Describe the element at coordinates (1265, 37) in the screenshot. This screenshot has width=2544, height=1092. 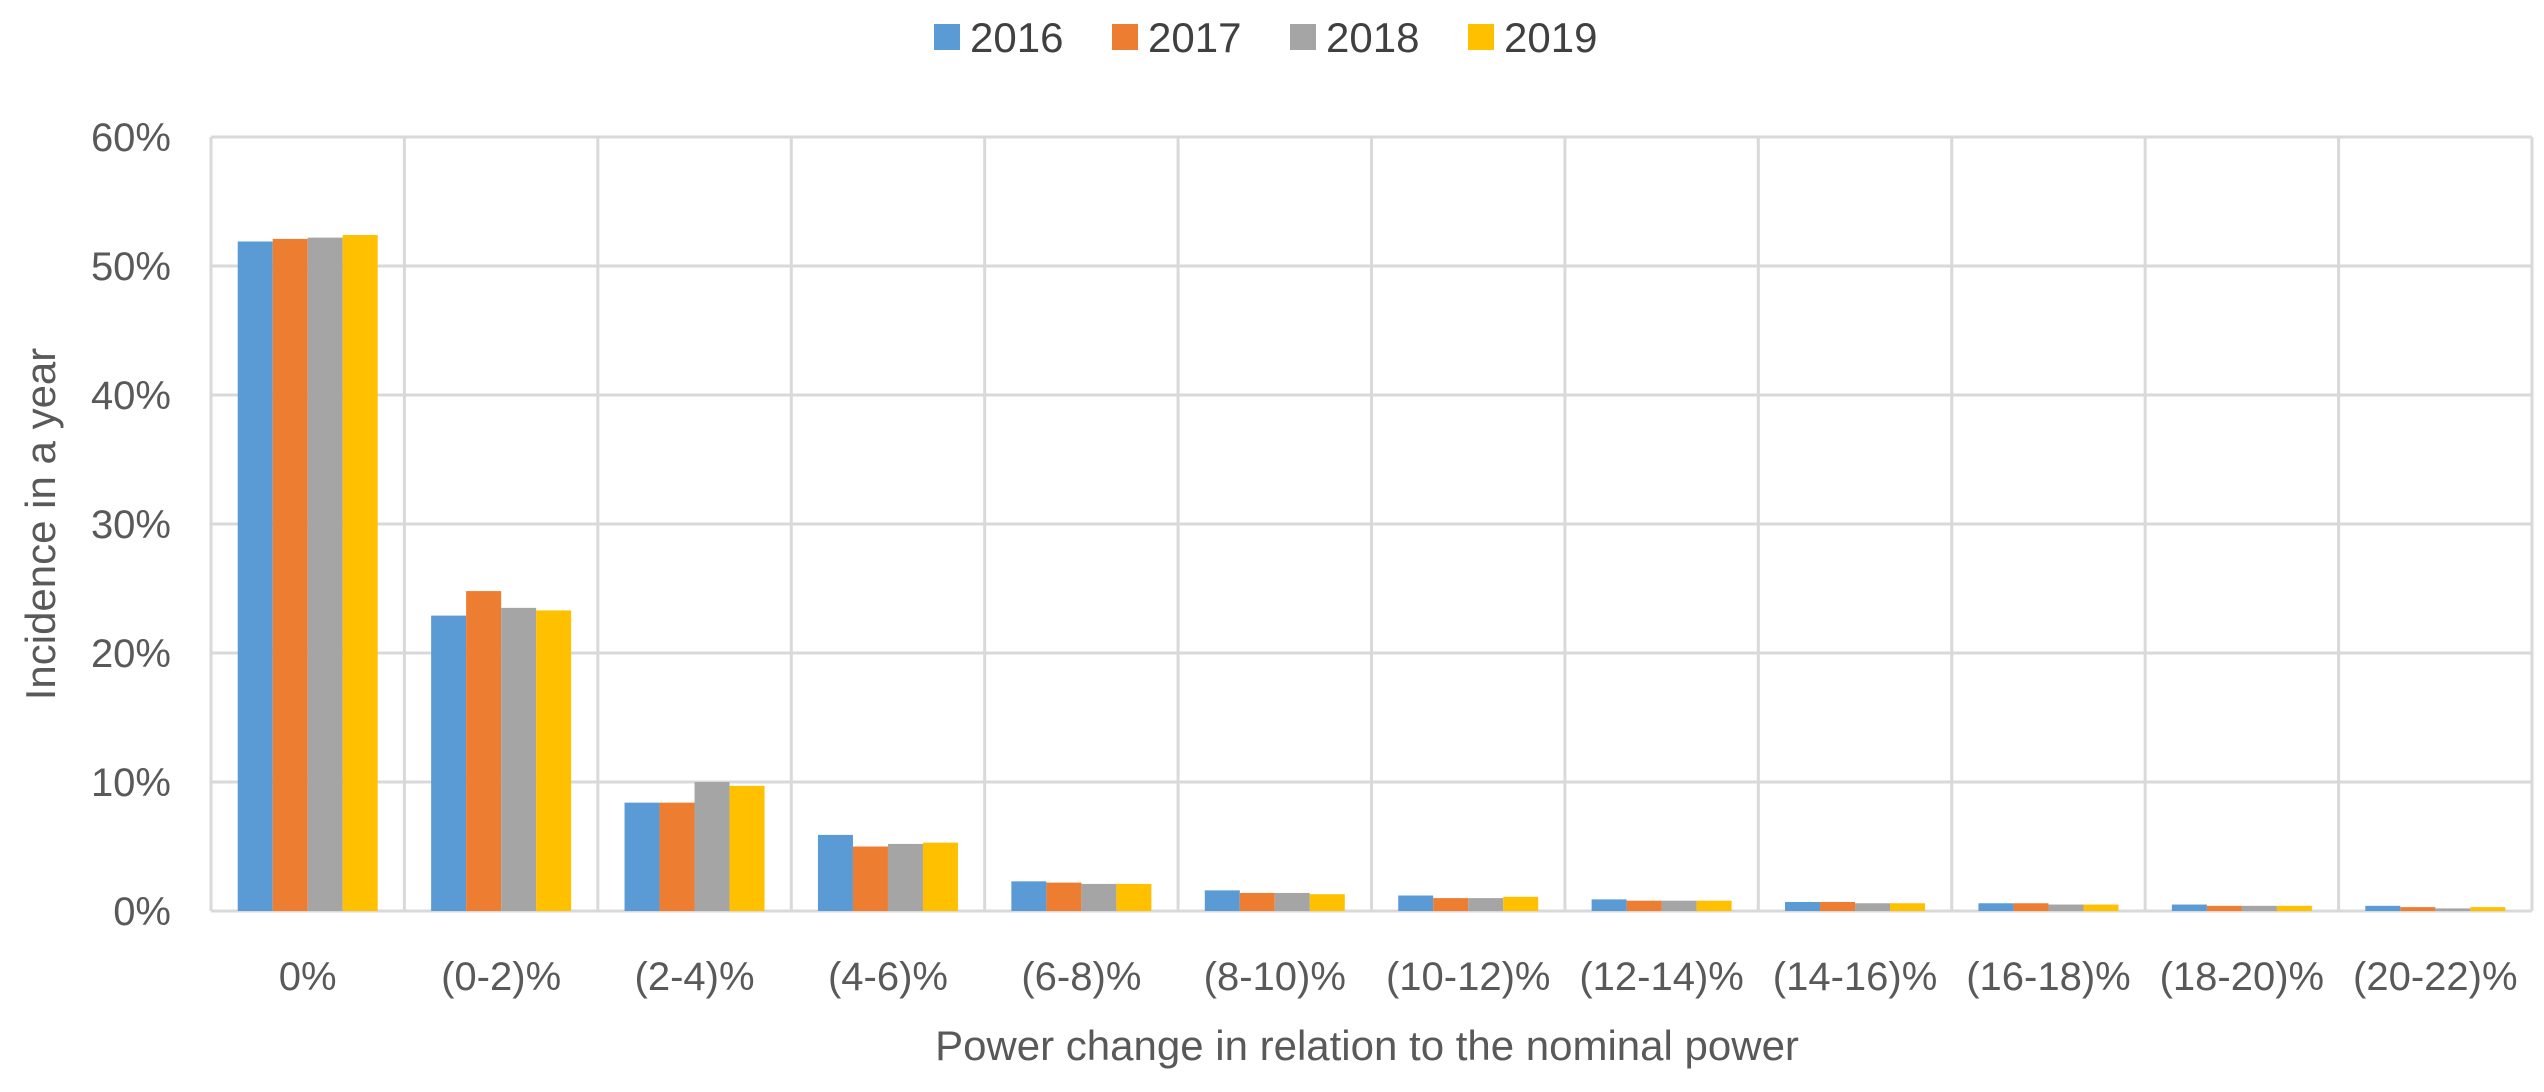
I see `legend: 2016 2017 2018 2019` at that location.